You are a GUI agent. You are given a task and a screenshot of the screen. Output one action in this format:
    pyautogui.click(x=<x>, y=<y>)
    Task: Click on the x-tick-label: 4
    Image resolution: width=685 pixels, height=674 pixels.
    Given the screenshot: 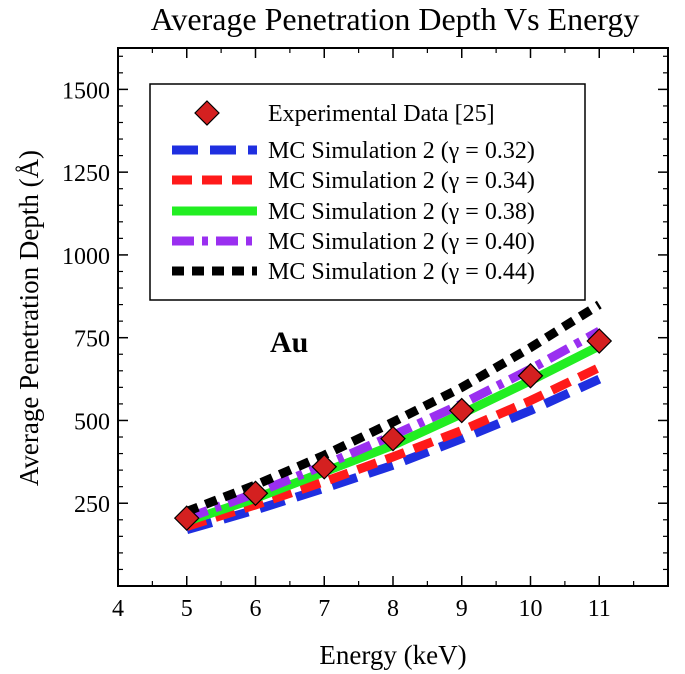 What is the action you would take?
    pyautogui.click(x=118, y=609)
    